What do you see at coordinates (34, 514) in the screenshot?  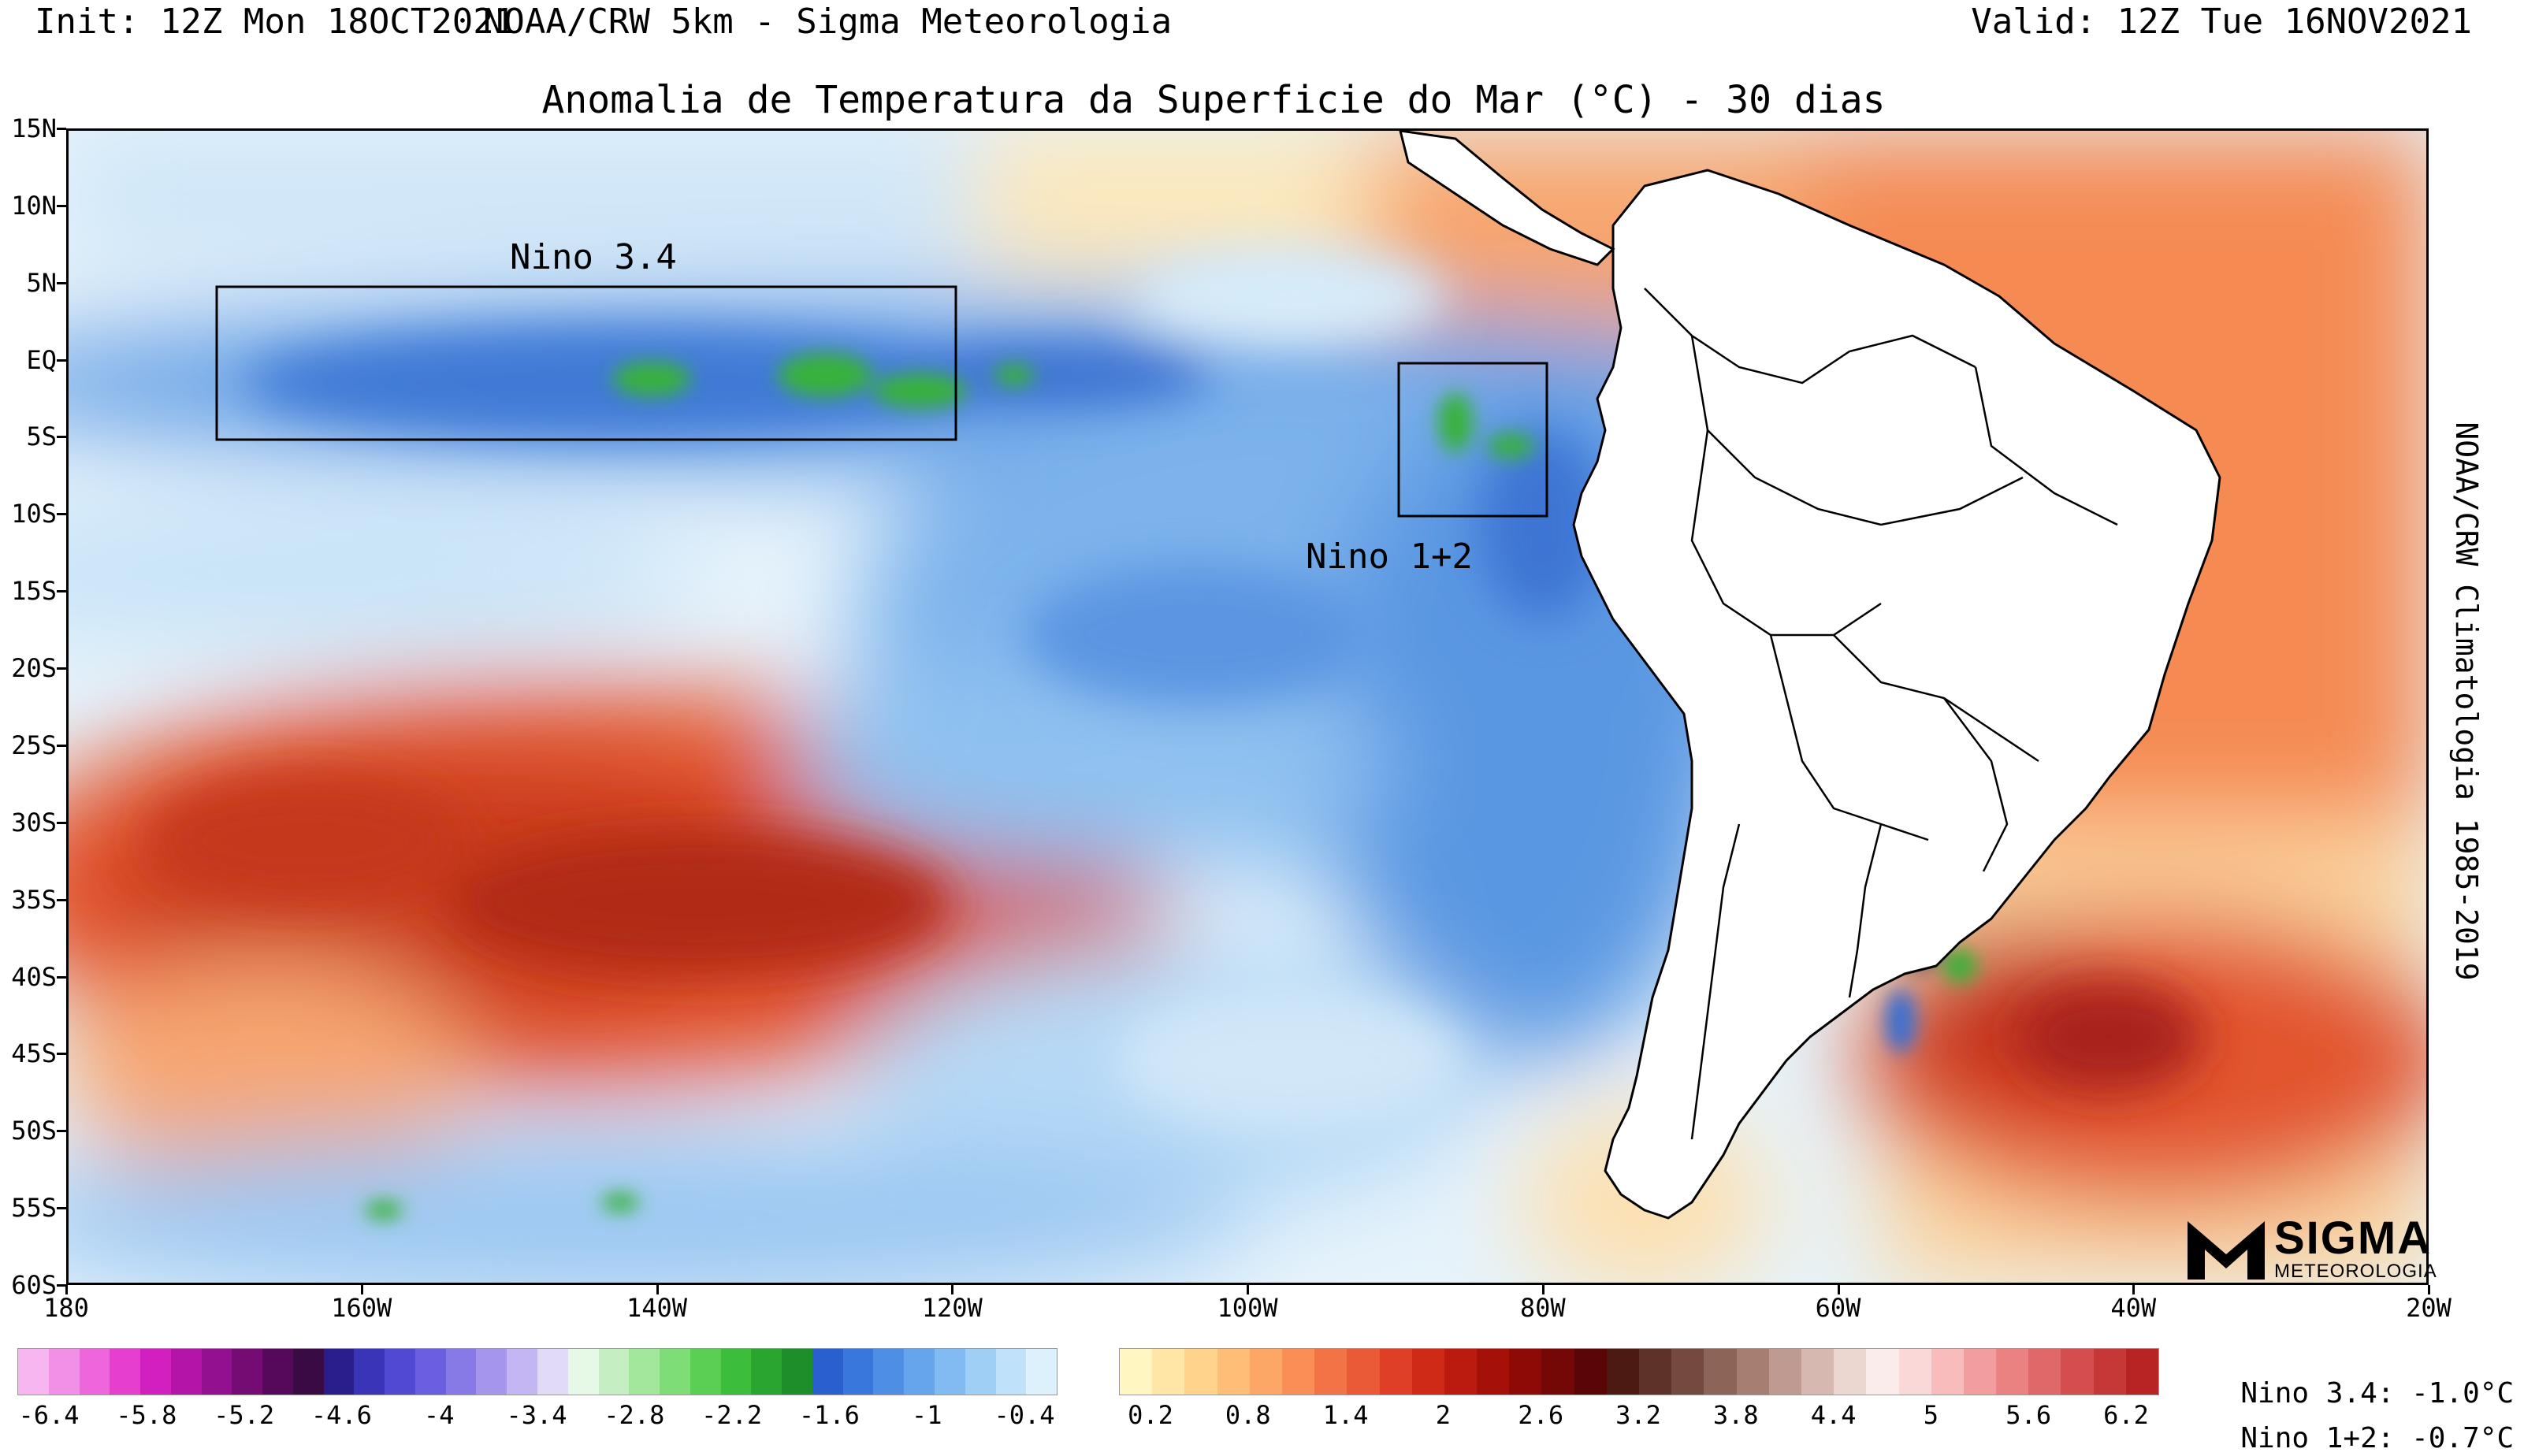 I see `lat-tick-label: 10S` at bounding box center [34, 514].